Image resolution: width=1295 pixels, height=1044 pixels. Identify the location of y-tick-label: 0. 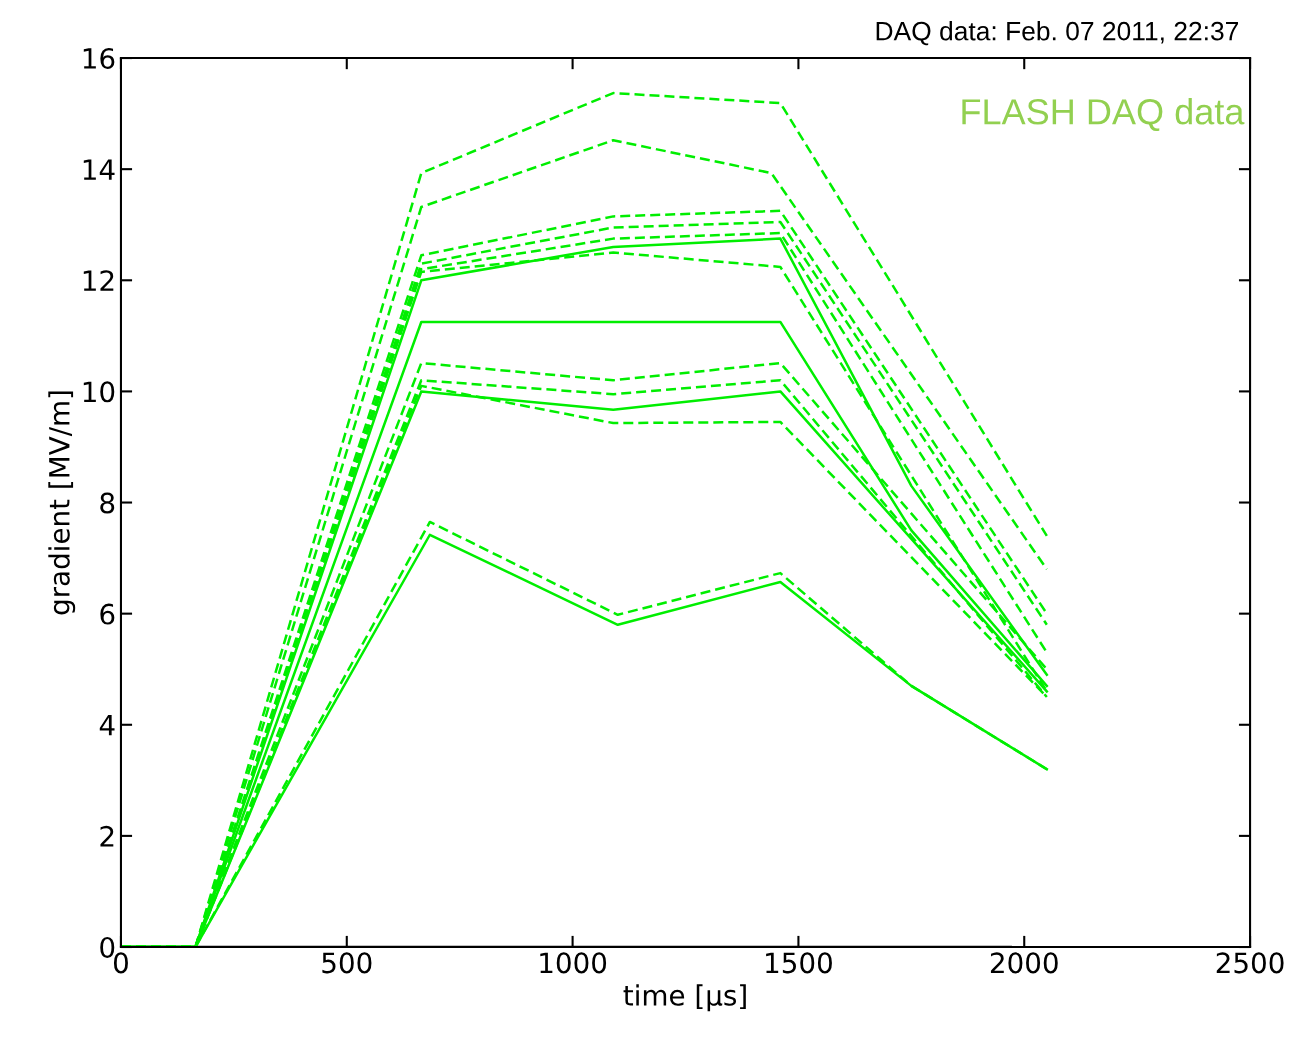
(107, 947).